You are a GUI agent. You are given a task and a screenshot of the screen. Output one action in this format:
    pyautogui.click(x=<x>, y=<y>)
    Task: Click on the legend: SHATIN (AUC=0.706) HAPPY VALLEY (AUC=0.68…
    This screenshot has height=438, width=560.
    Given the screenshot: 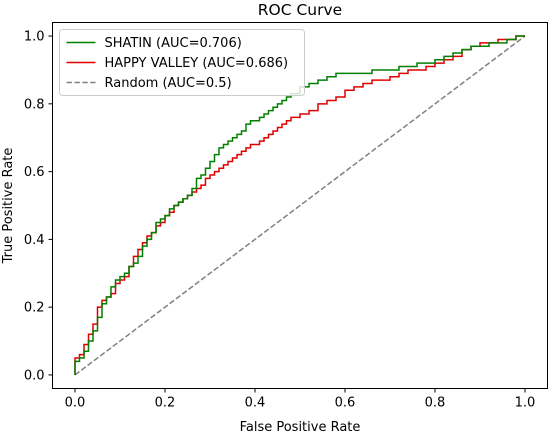 What is the action you would take?
    pyautogui.click(x=182, y=62)
    